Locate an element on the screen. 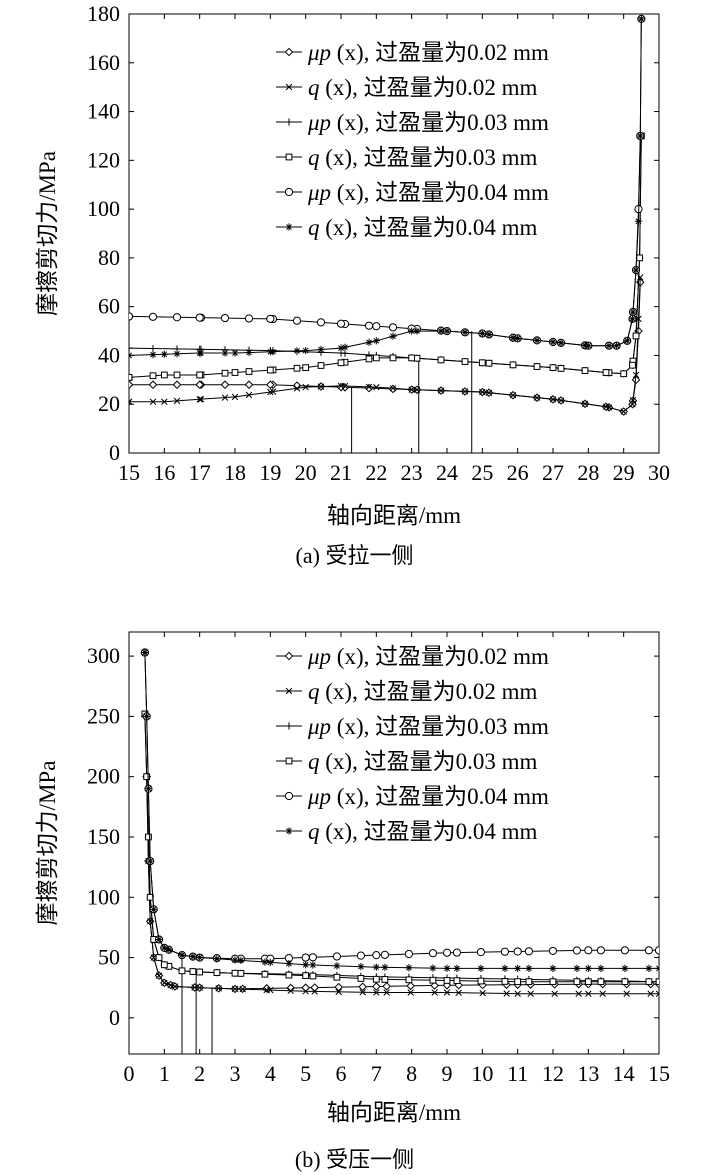  y-tick-label: 0 is located at coordinates (114, 1017).